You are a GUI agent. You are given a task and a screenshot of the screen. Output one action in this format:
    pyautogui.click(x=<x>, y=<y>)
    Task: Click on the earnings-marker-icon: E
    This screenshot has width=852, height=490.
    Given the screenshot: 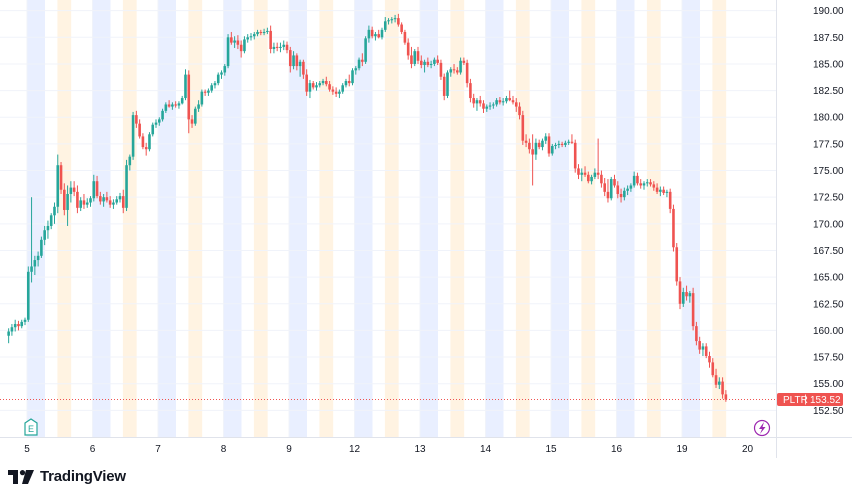 What is the action you would take?
    pyautogui.click(x=31, y=427)
    